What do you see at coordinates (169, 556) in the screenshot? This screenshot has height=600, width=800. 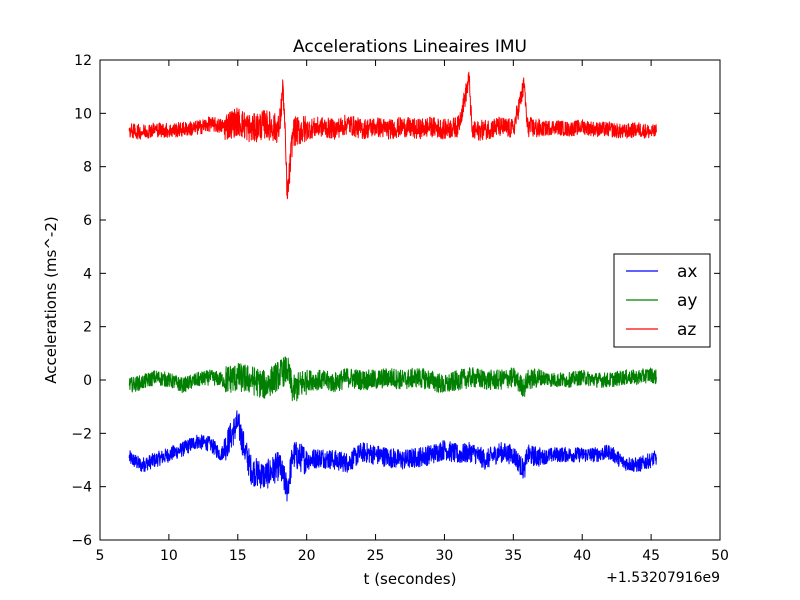 I see `x-tick-label: 10` at bounding box center [169, 556].